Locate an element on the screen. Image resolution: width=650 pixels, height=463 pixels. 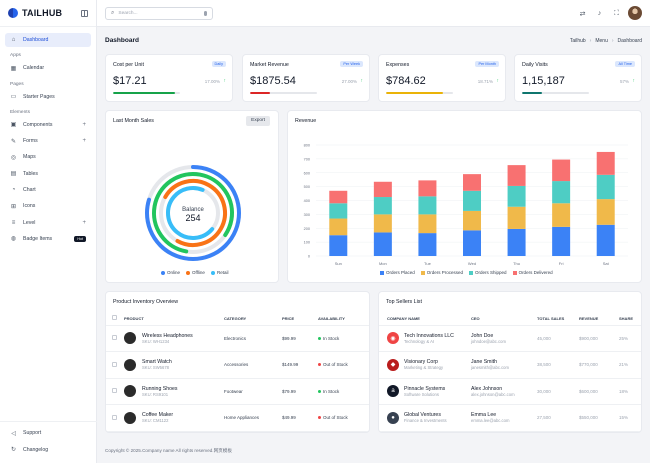
sidebar-item-starter-pages: ▭ Starter Pages is located at coordinates (48, 97).